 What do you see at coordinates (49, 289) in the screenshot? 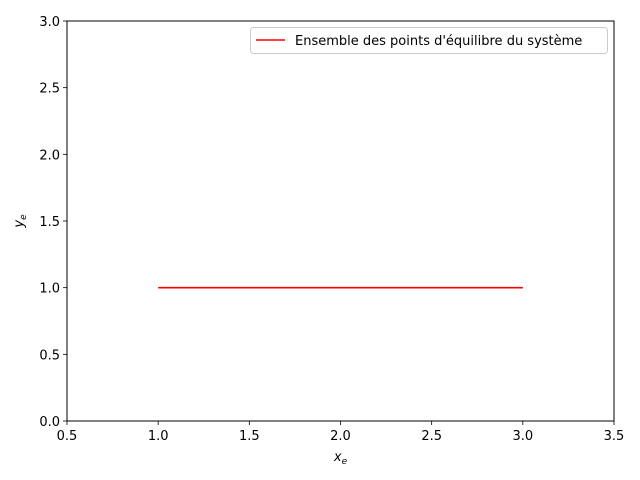
I see `y-tick-label: 1.0` at bounding box center [49, 289].